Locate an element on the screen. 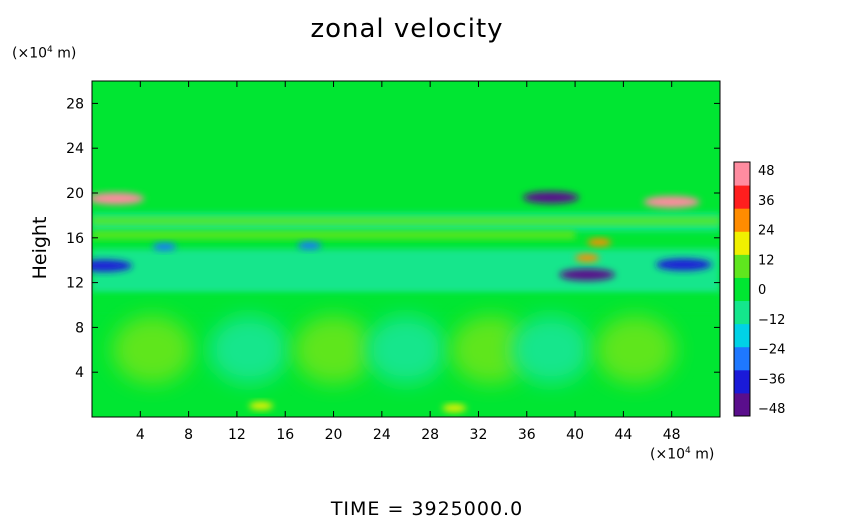  x-tick-label: 48 is located at coordinates (672, 435).